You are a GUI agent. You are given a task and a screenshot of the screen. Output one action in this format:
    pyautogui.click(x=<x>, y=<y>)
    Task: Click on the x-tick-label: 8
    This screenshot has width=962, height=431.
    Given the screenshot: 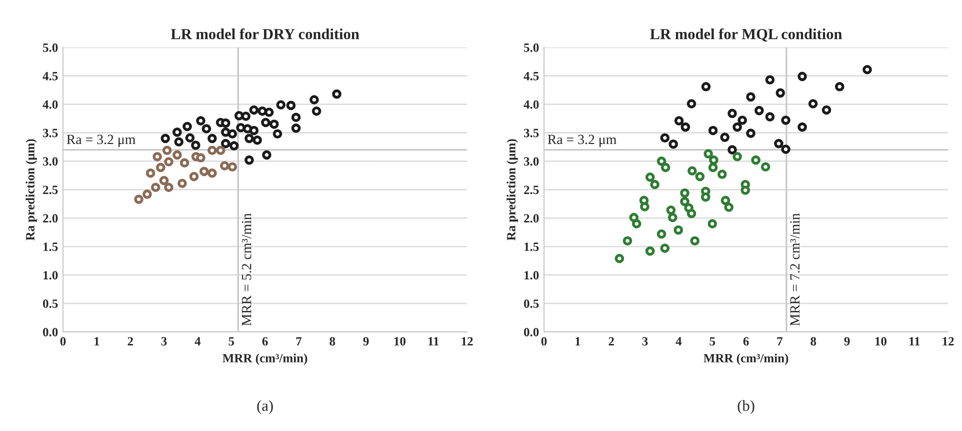 What is the action you would take?
    pyautogui.click(x=333, y=341)
    